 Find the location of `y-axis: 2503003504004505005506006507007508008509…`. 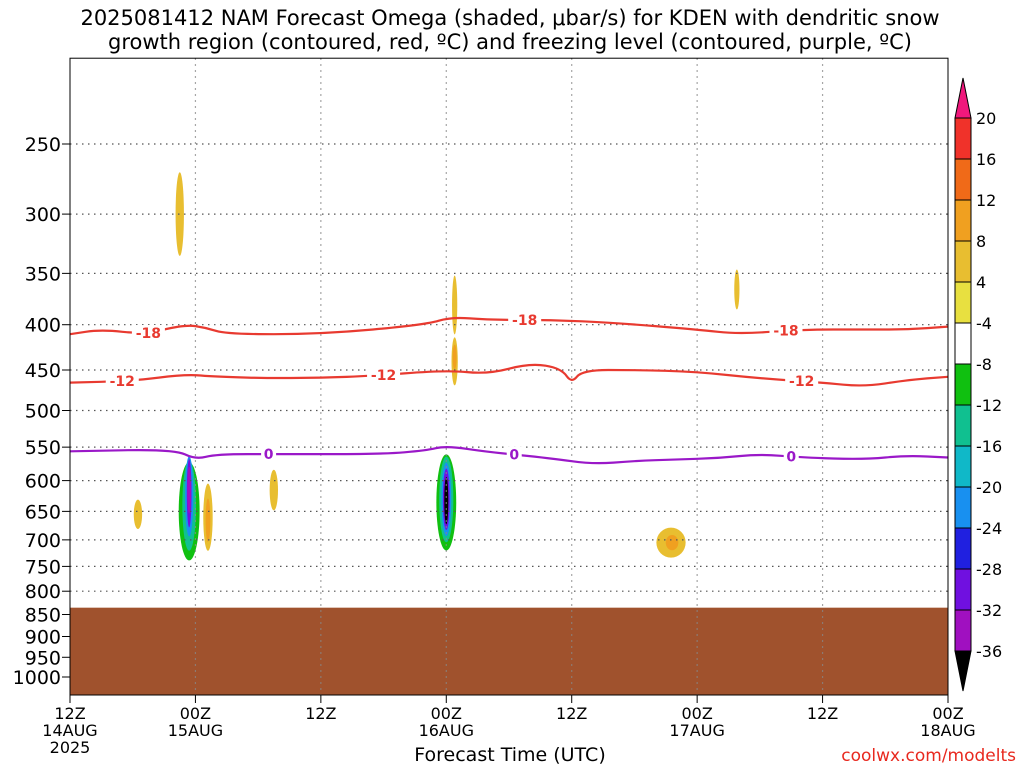

y-axis: 2503003504004505005506006507007508008509… is located at coordinates (41, 411).